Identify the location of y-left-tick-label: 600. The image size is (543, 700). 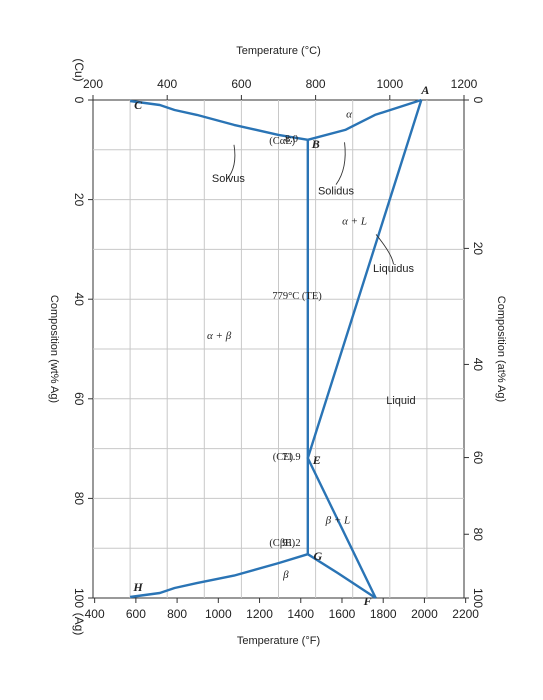
(241, 84).